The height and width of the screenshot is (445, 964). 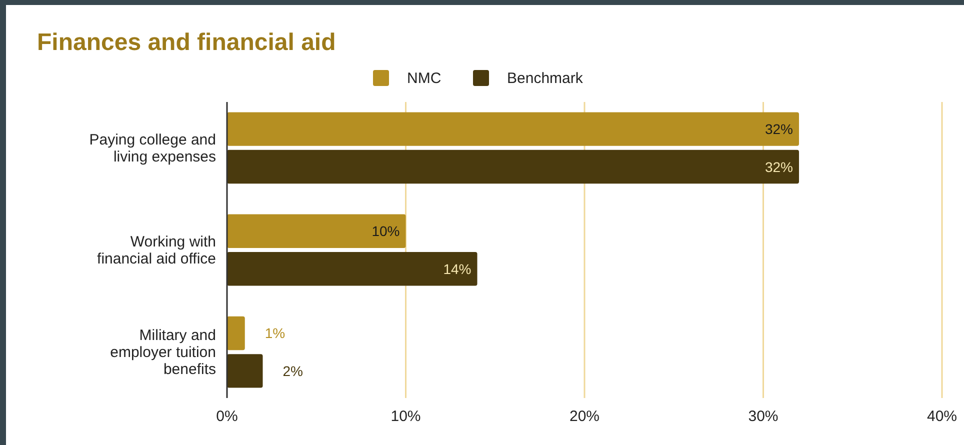 I want to click on data-label: 1%, so click(x=275, y=333).